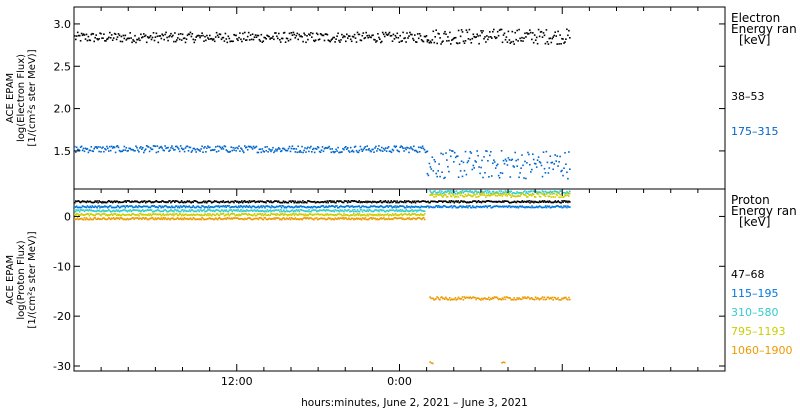  What do you see at coordinates (63, 66) in the screenshot?
I see `electron-ytick-label: 2.5` at bounding box center [63, 66].